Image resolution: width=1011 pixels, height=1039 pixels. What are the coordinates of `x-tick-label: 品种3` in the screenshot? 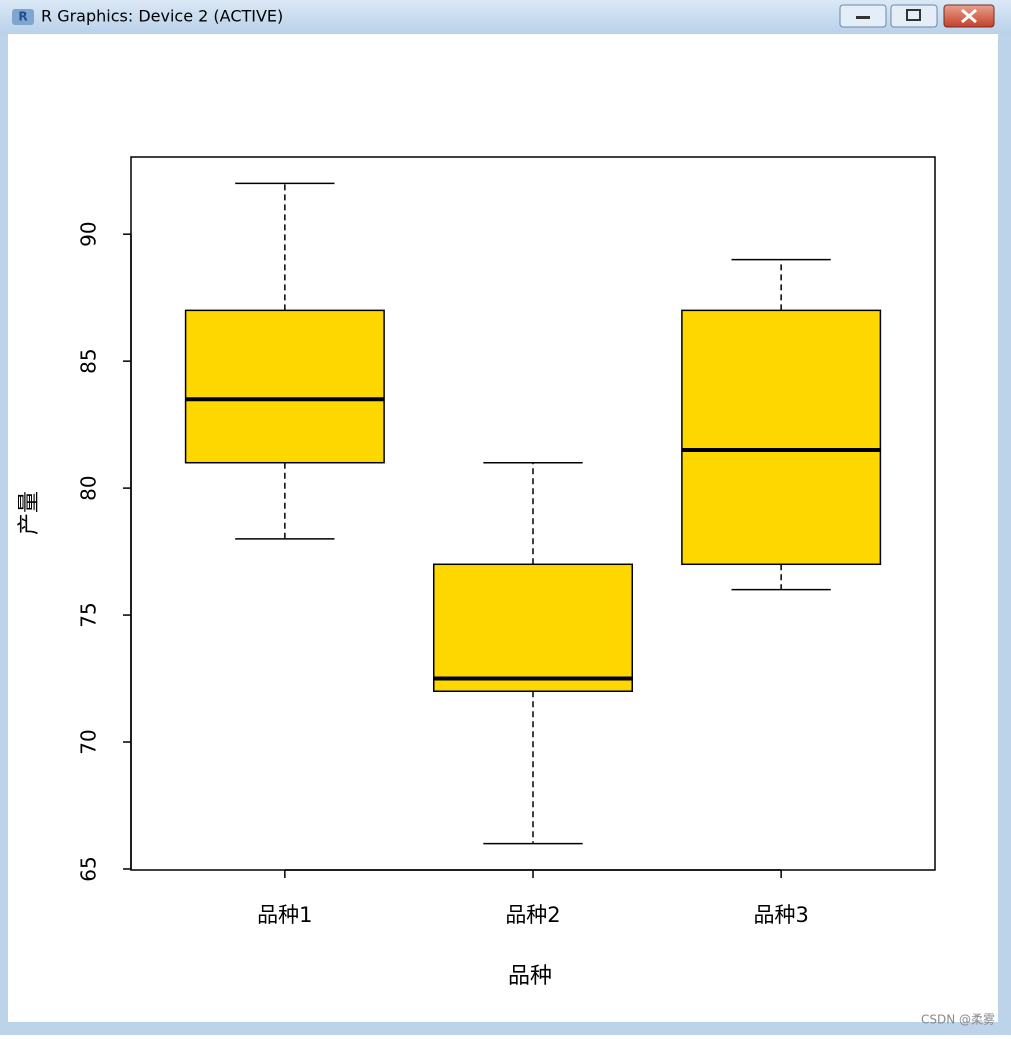 It's located at (780, 915).